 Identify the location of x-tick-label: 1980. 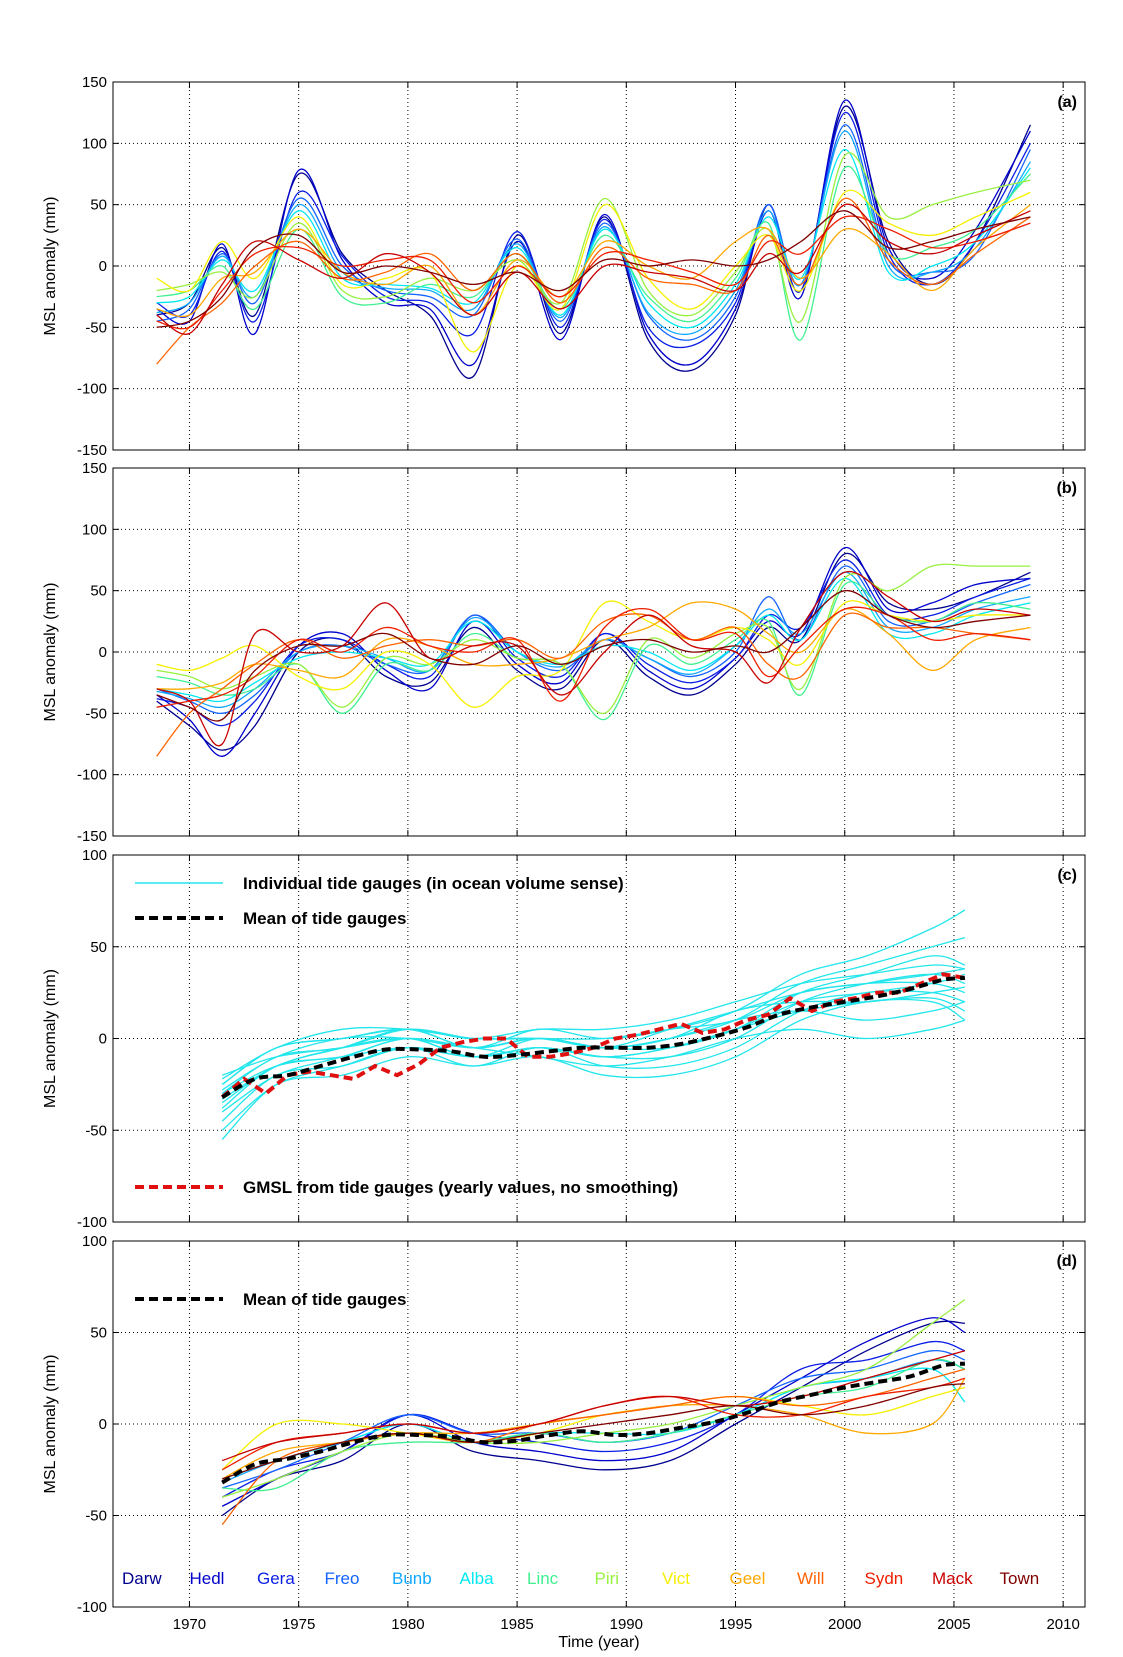
(407, 1624).